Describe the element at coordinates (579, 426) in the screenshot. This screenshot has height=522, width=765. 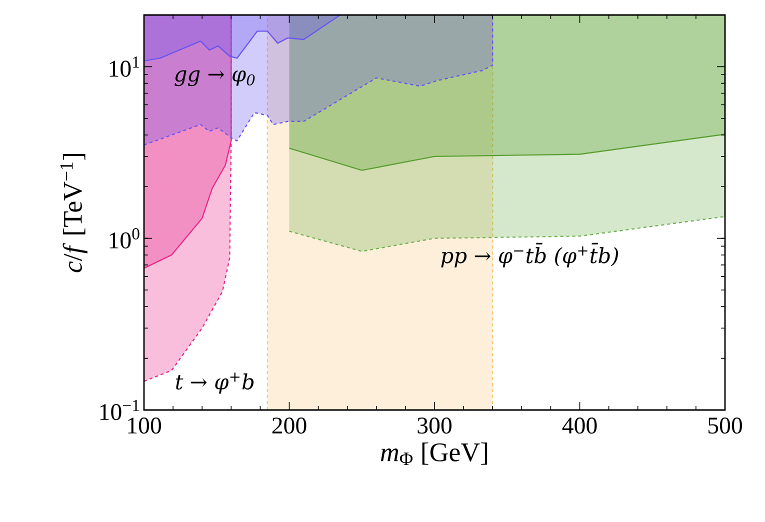
I see `x-tick-label: 400` at that location.